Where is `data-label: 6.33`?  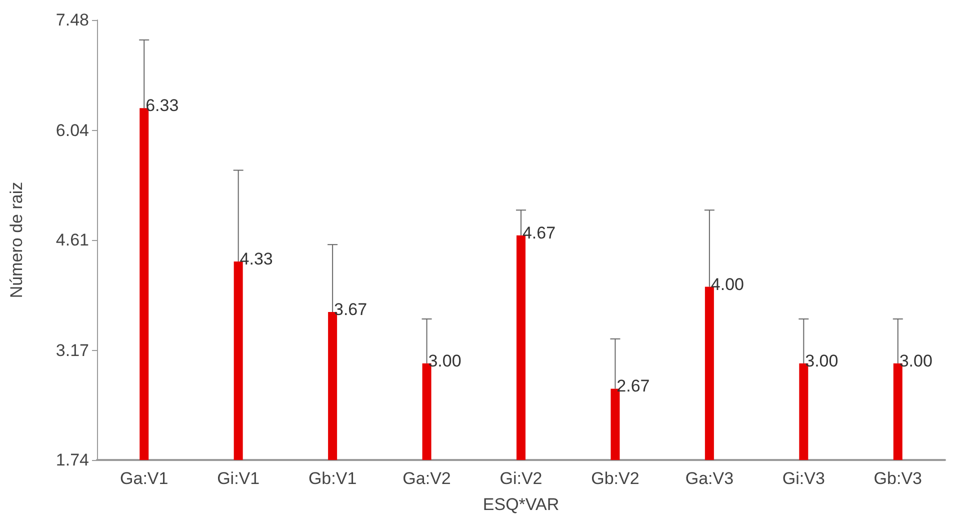 data-label: 6.33 is located at coordinates (162, 106).